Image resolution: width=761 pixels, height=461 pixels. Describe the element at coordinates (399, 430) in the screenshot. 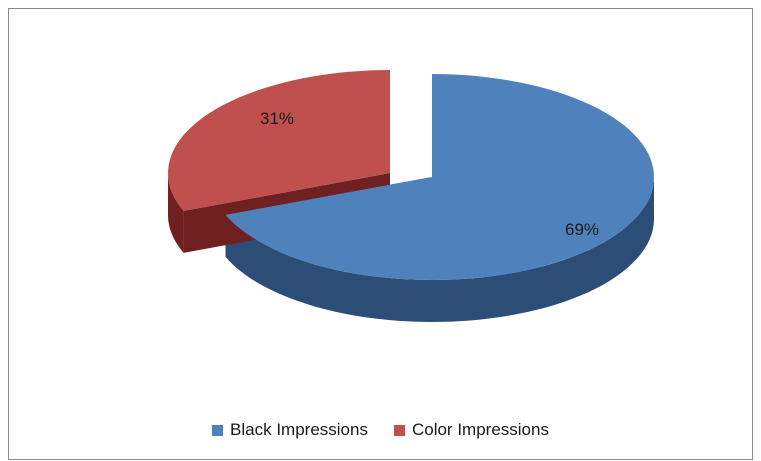

I see `legend-swatch-color-impressions` at that location.